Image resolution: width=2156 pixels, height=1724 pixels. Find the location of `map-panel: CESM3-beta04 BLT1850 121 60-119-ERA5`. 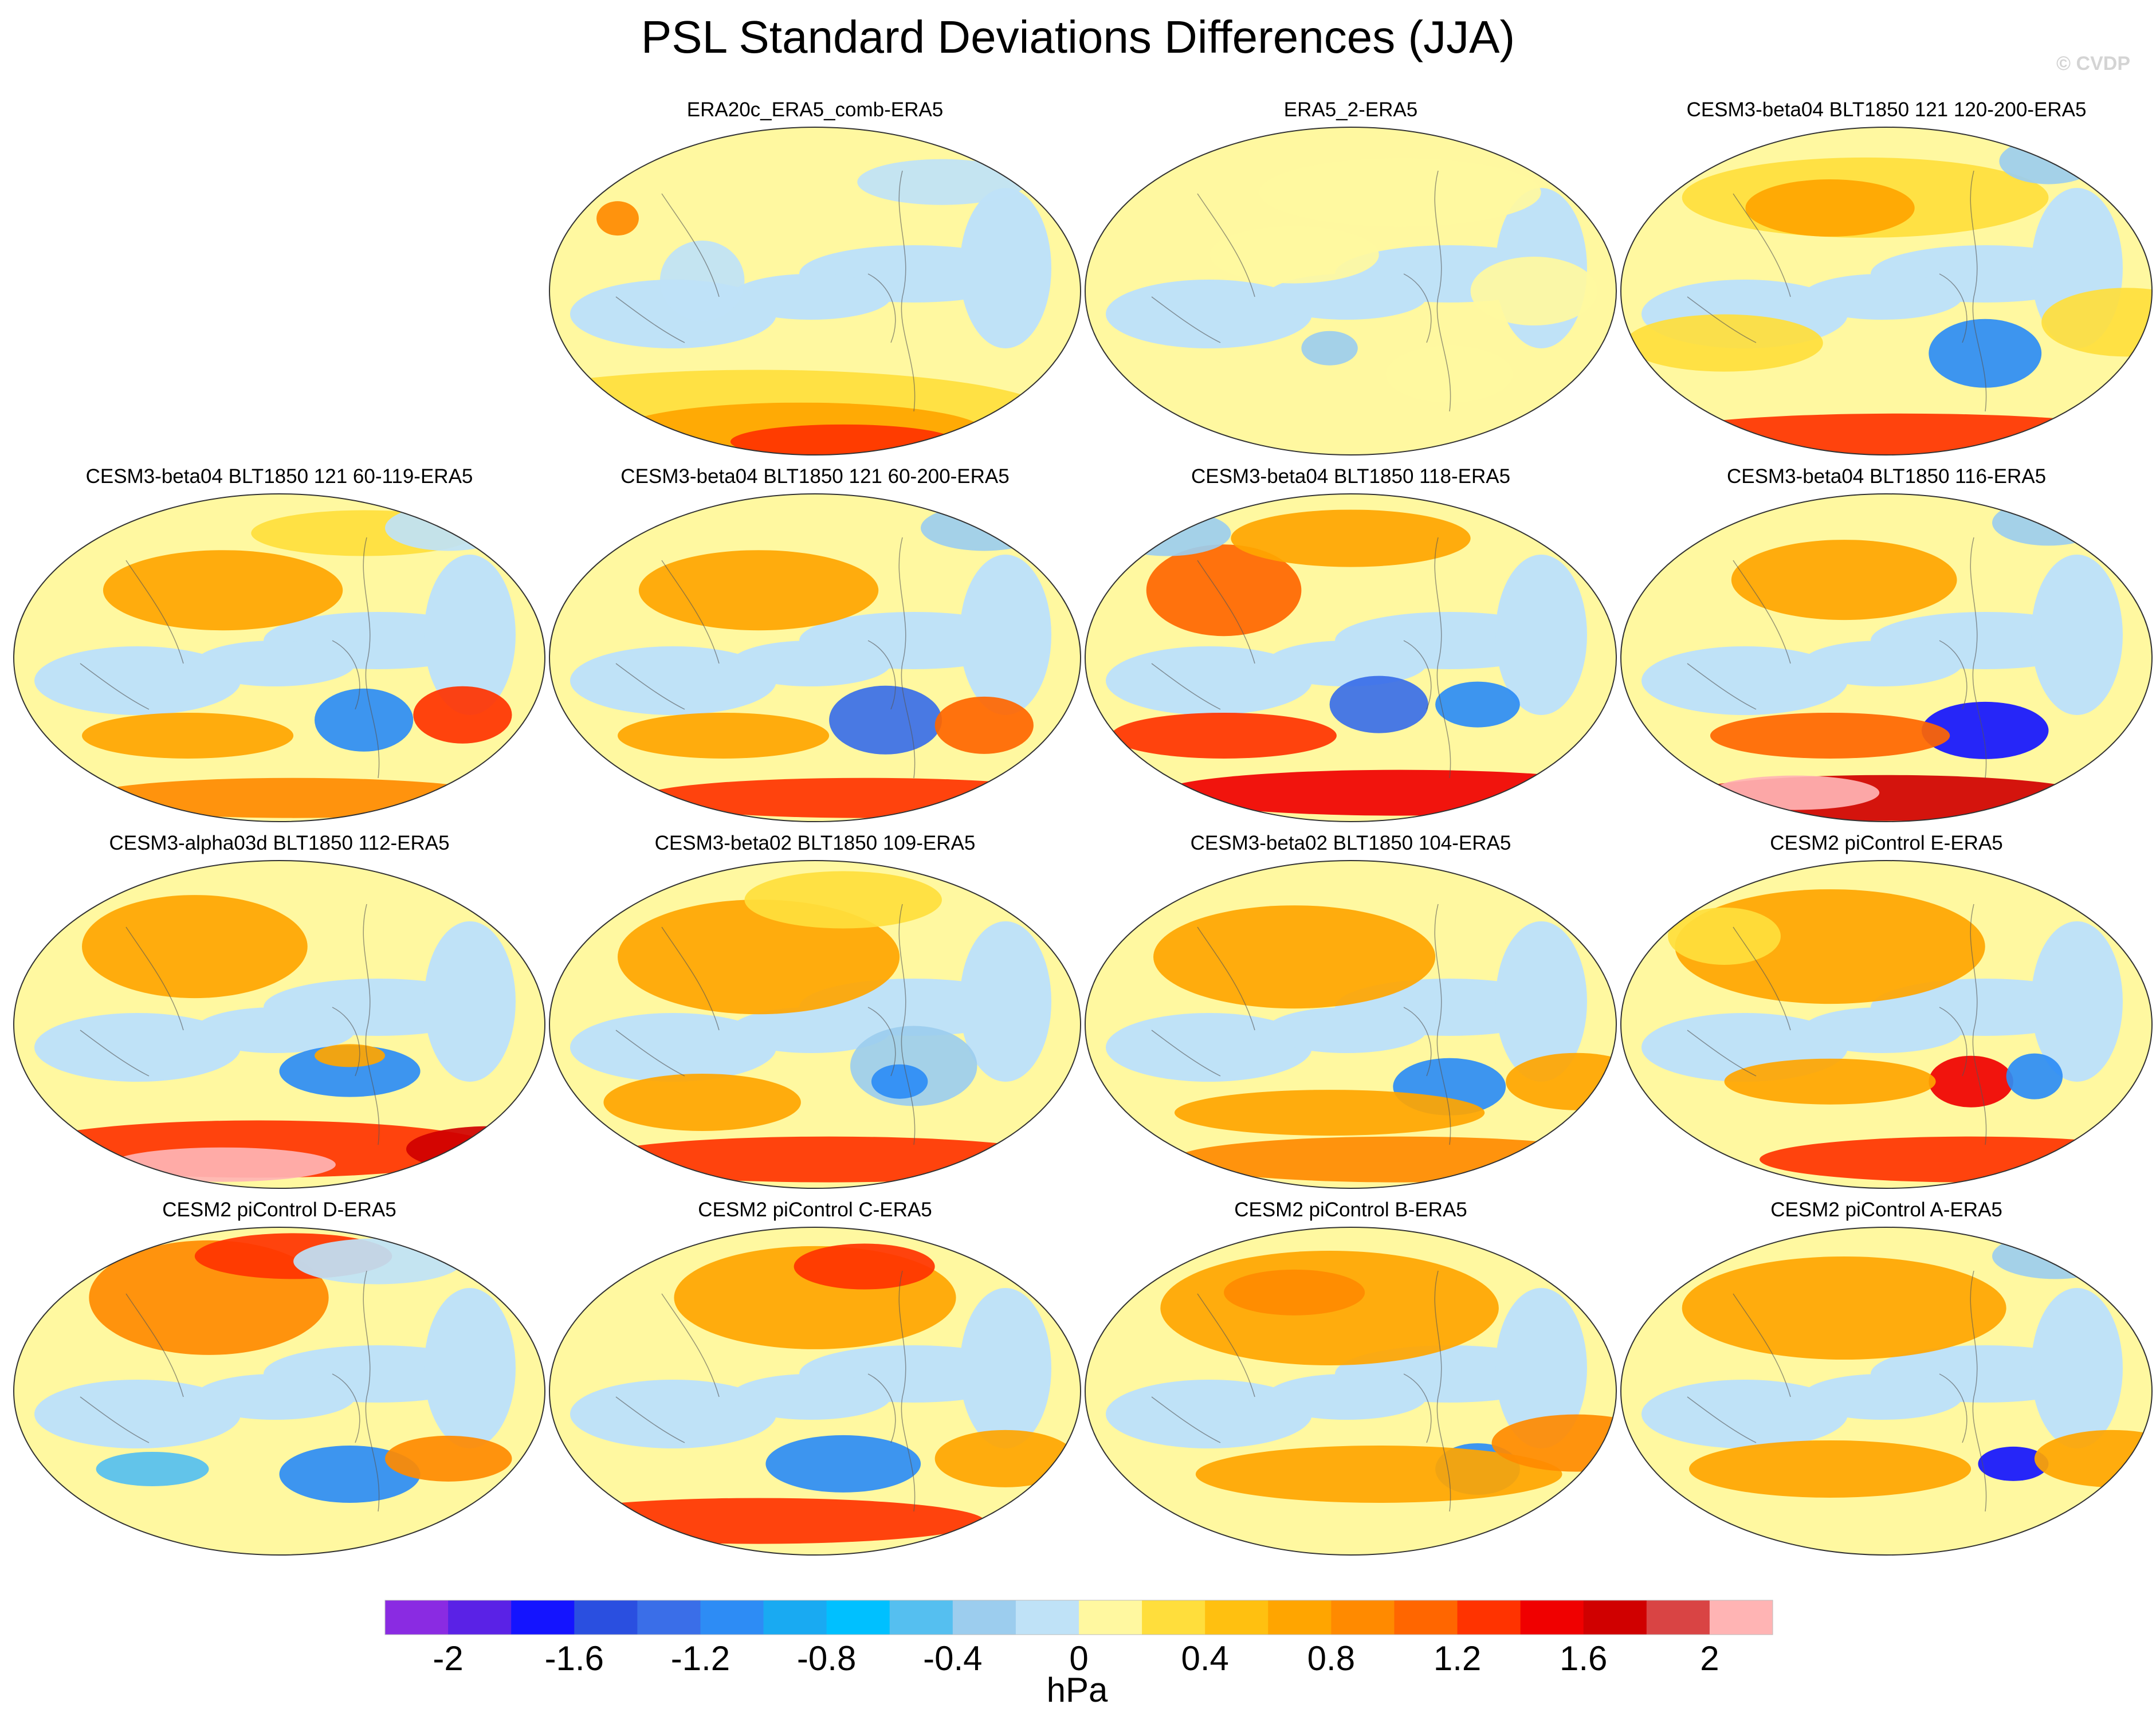

map-panel: CESM3-beta04 BLT1850 121 60-119-ERA5 is located at coordinates (279, 647).